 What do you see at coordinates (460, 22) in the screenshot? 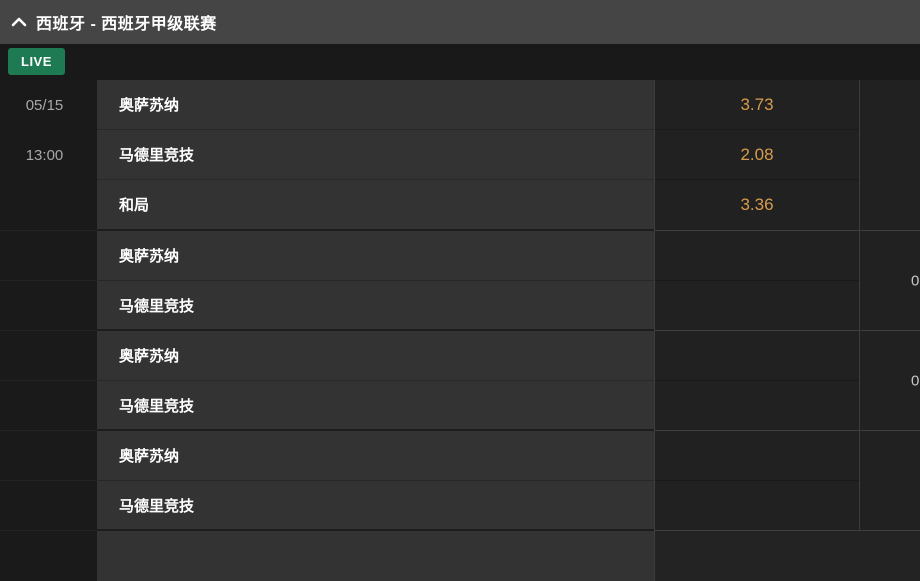
I see `league-header: 西班牙 - 西班牙甲级联赛` at bounding box center [460, 22].